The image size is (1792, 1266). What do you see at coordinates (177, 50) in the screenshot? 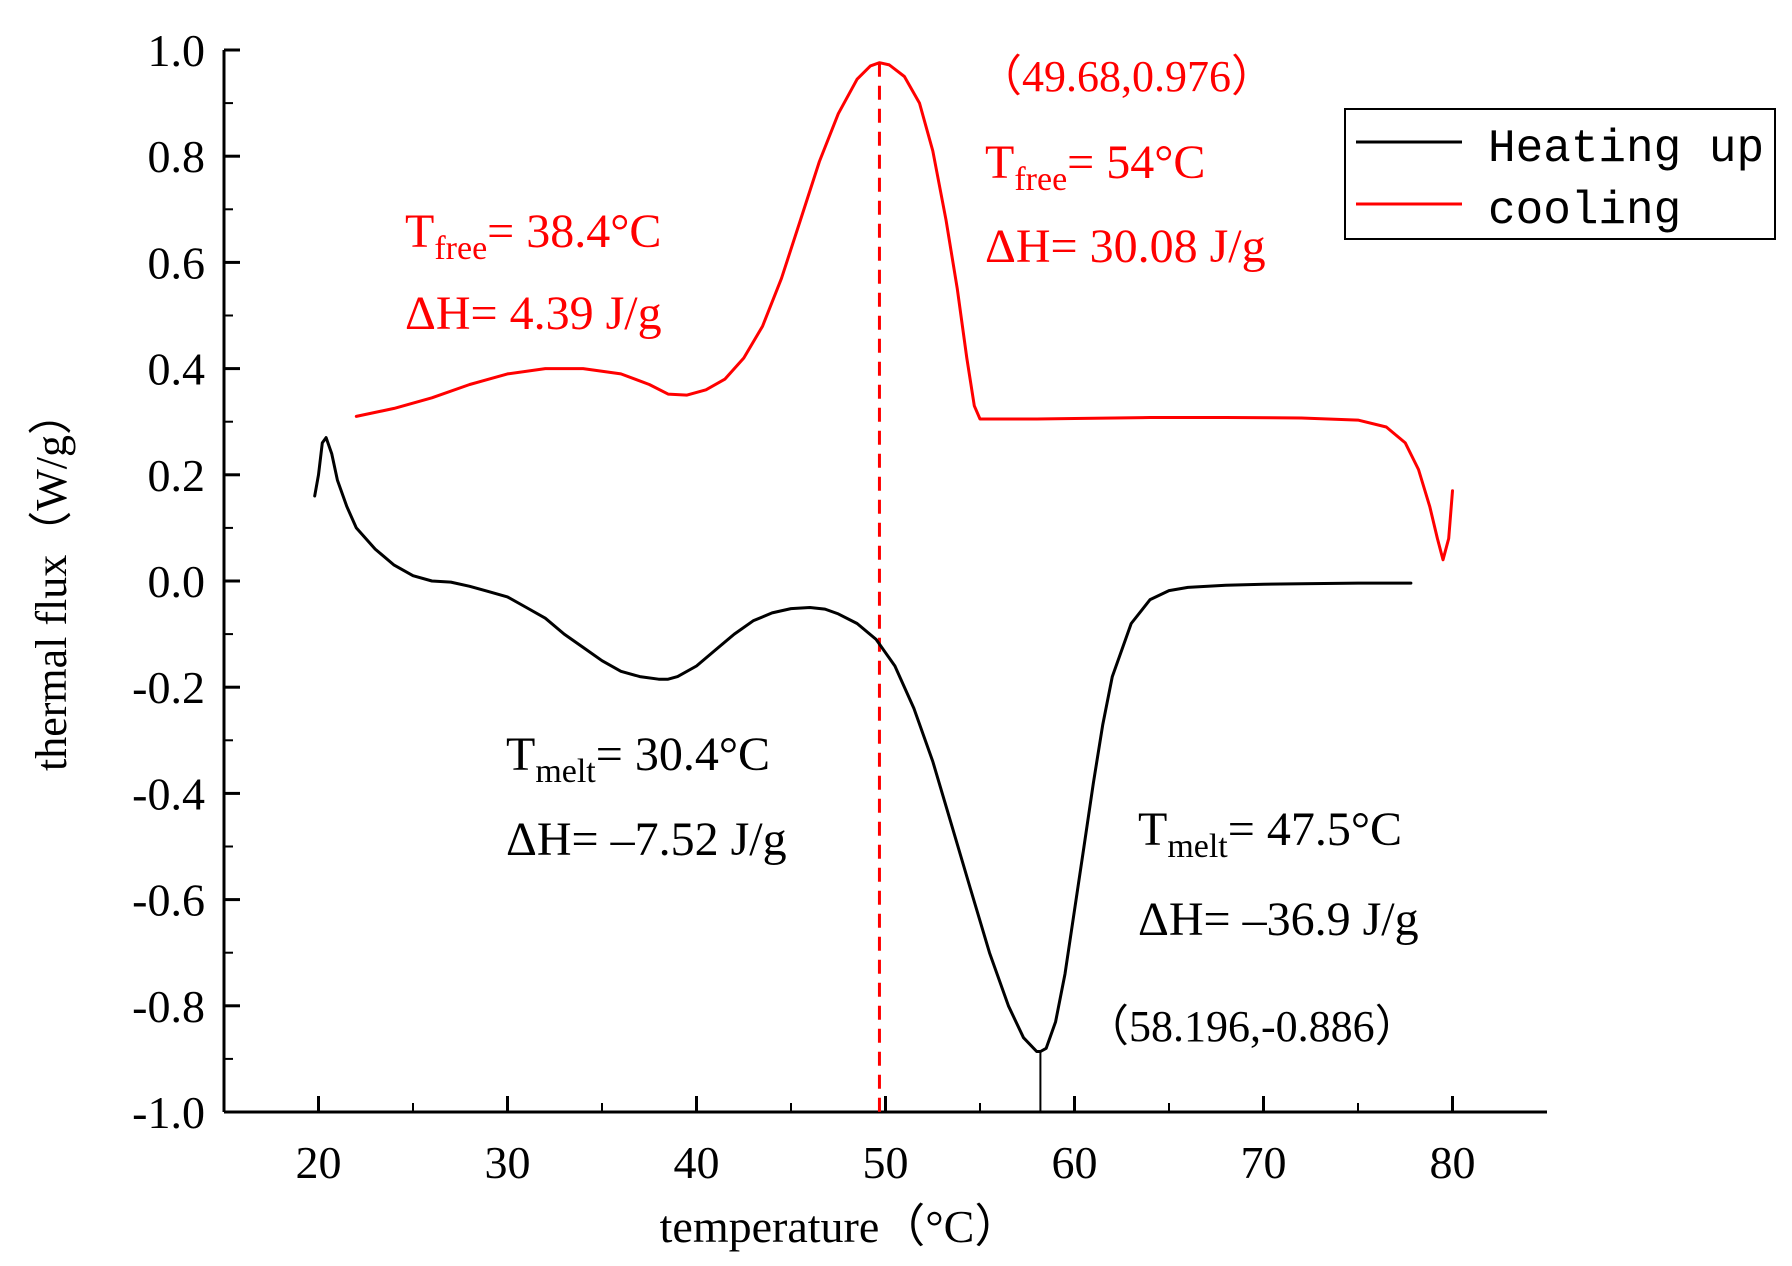
I see `y-tick-label: 1.0` at bounding box center [177, 50].